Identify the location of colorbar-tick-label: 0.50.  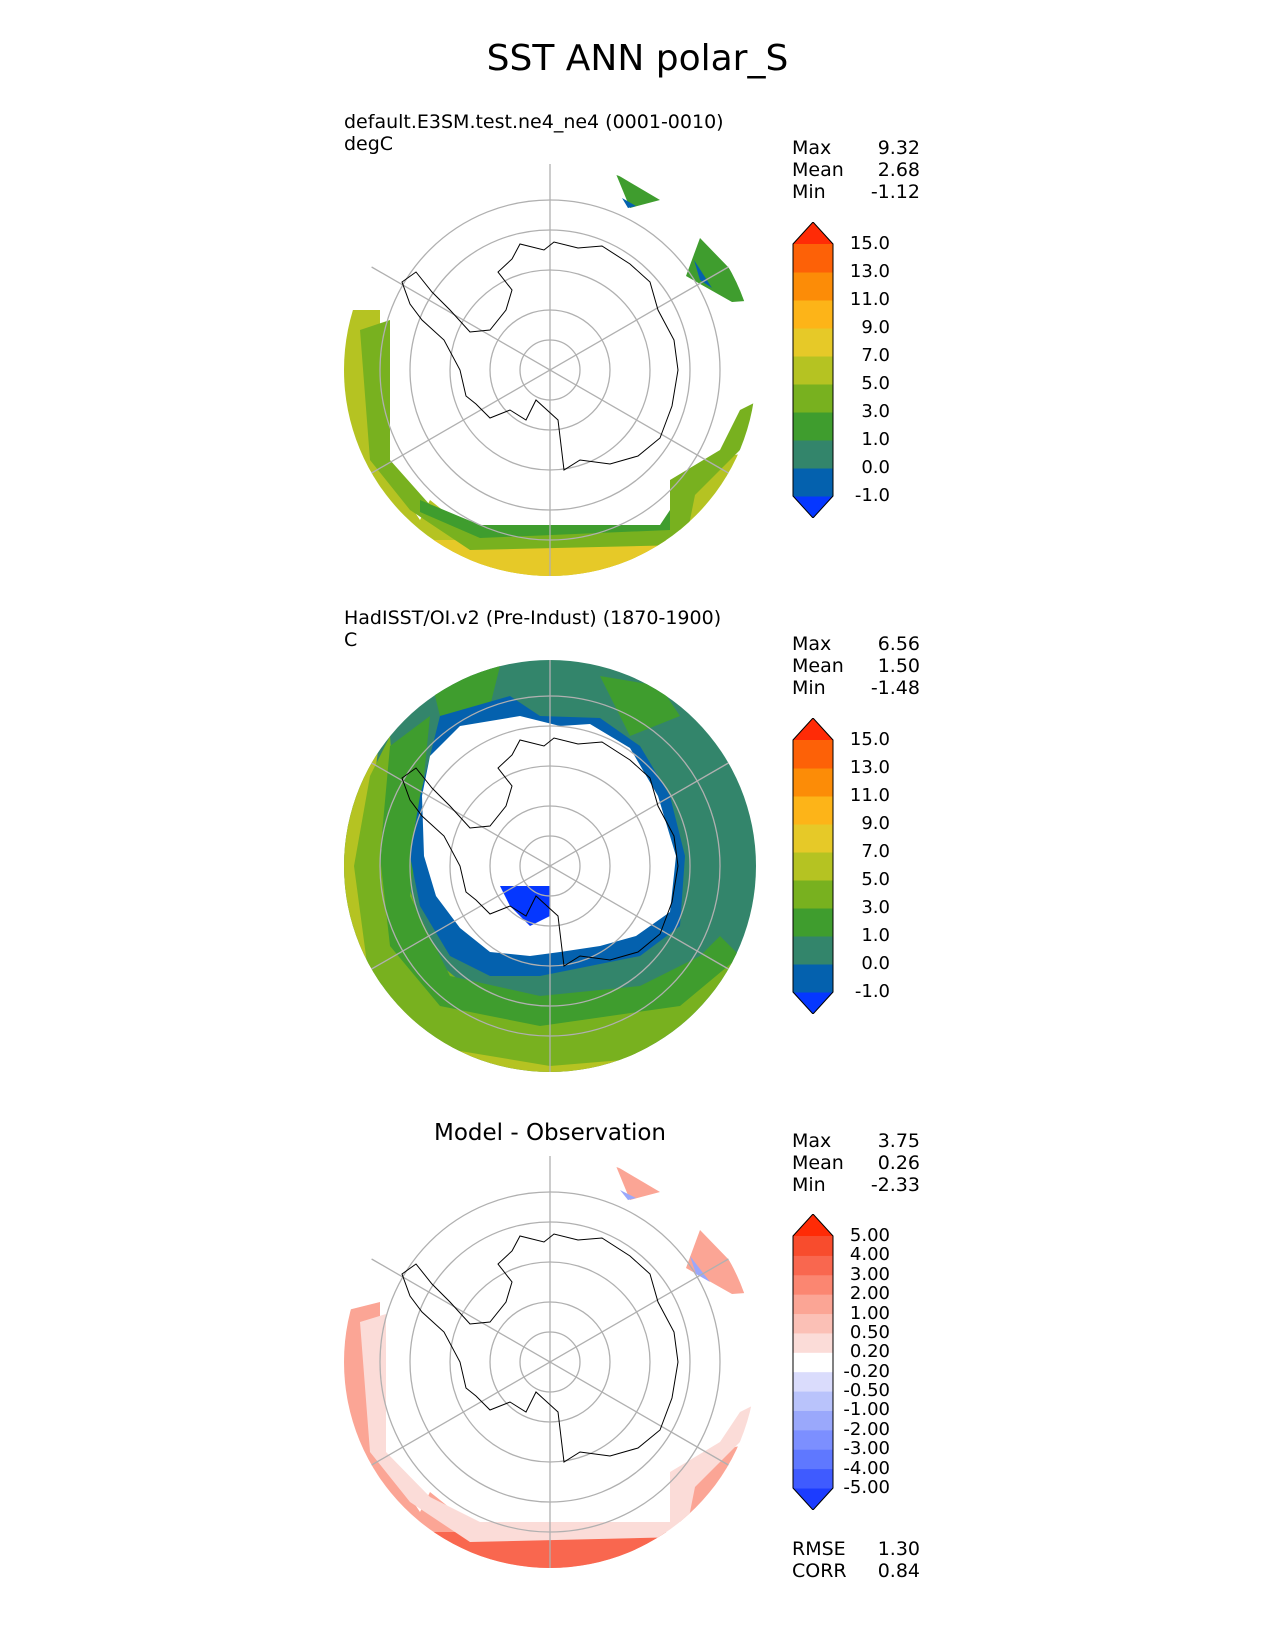
(869, 1332).